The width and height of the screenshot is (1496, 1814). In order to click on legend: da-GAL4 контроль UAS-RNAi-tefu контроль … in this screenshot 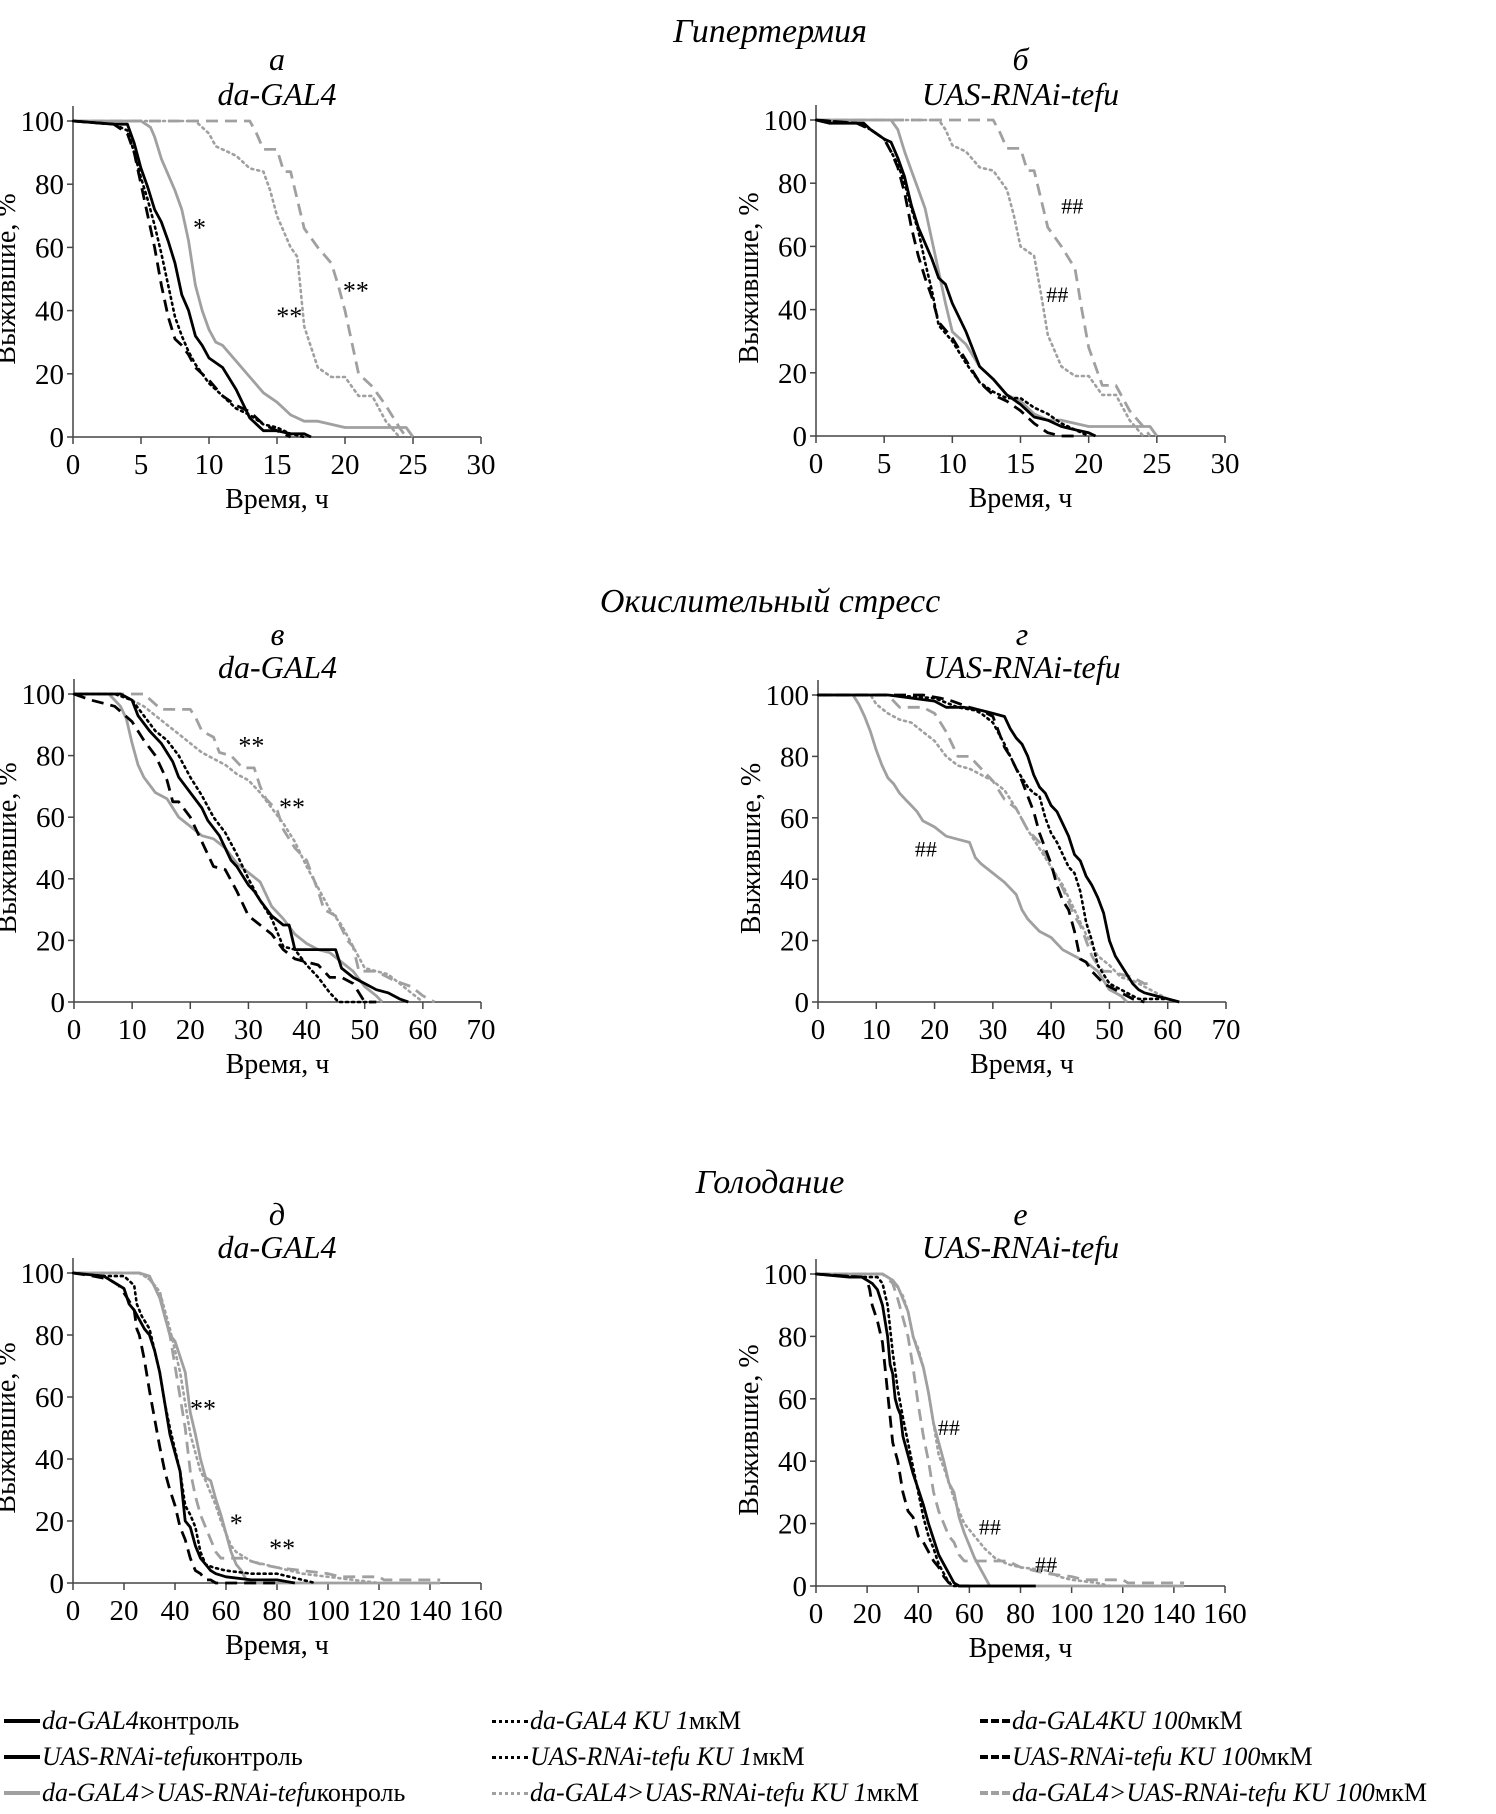, I will do `click(748, 1757)`.